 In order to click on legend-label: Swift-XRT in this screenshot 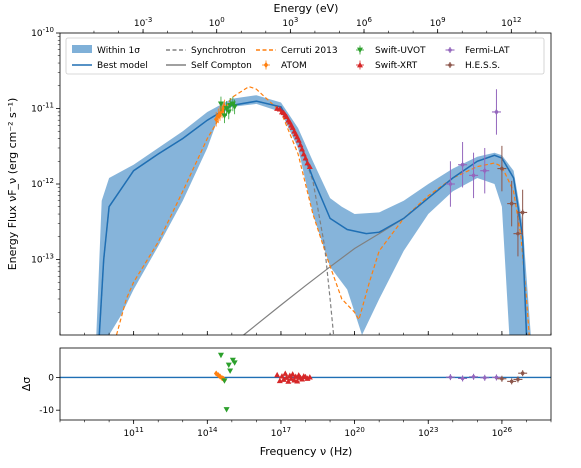, I will do `click(396, 66)`.